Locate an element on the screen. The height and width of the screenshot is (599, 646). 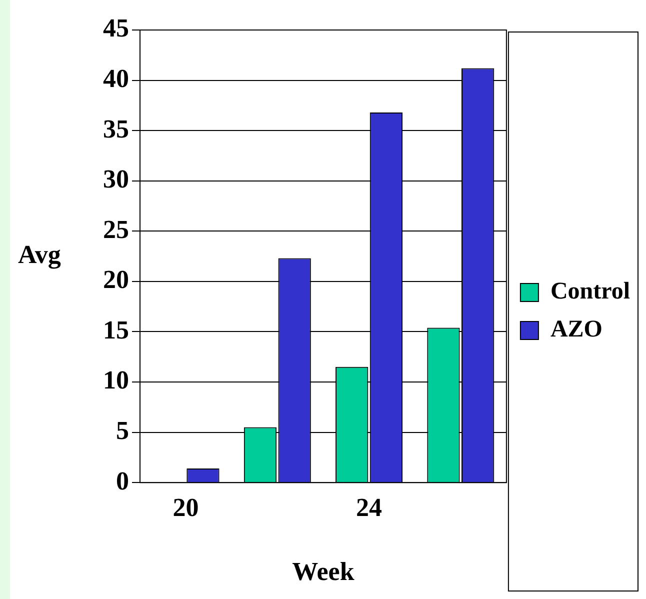
legend-label: AZO is located at coordinates (576, 329).